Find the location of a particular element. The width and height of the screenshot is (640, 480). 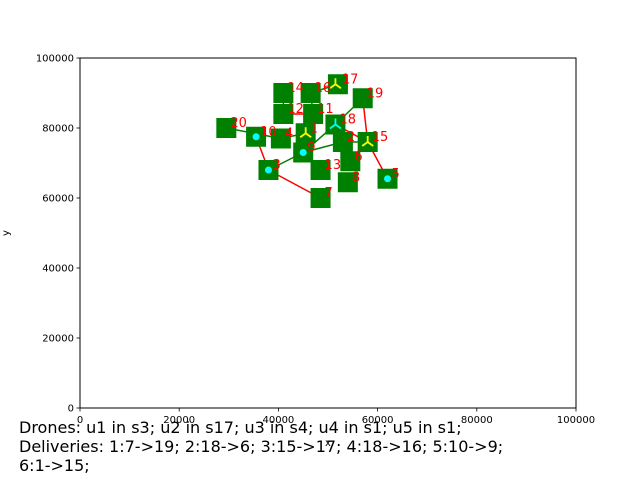

y-axis-label: y is located at coordinates (6, 233).